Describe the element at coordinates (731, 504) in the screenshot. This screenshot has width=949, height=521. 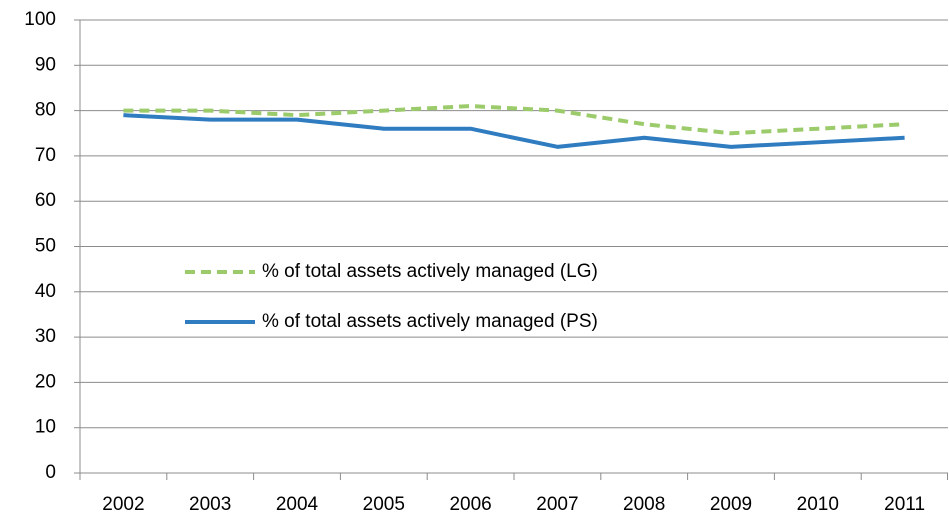
I see `x-tick-label: 2009` at that location.